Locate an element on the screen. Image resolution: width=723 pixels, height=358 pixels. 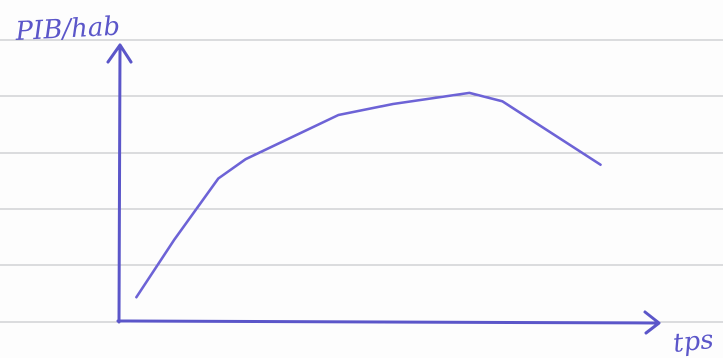
x-axis-label: tps is located at coordinates (693, 341).